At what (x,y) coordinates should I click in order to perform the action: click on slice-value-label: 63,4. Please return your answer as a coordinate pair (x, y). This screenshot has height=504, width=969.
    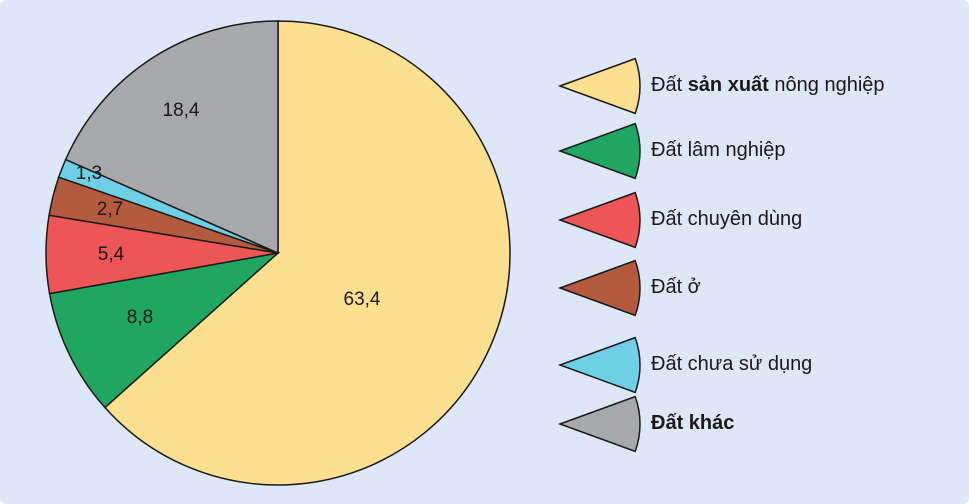
    Looking at the image, I should click on (362, 299).